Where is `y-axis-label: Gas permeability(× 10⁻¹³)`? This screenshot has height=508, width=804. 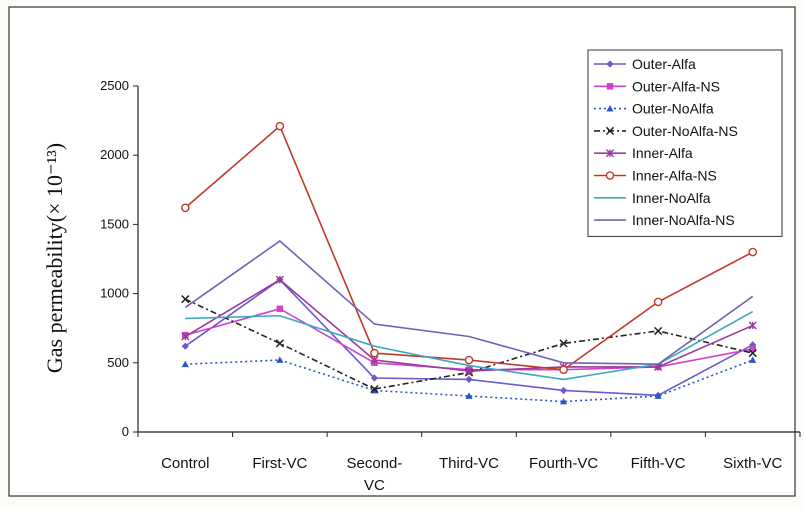 y-axis-label: Gas permeability(× 10⁻¹³) is located at coordinates (54, 258).